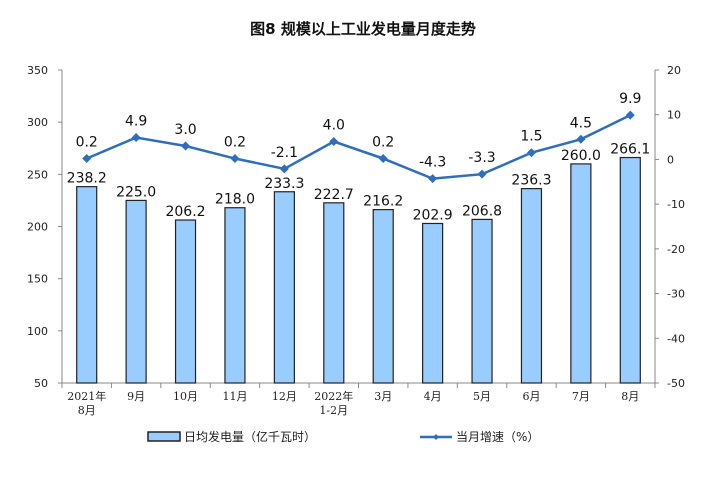 The width and height of the screenshot is (726, 495). What do you see at coordinates (37, 227) in the screenshot?
I see `left-tick-label: 200` at bounding box center [37, 227].